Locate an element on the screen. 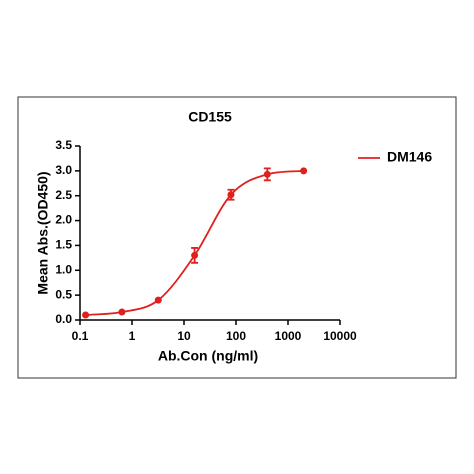 The width and height of the screenshot is (474, 474). chart-title: CD155 is located at coordinates (210, 117).